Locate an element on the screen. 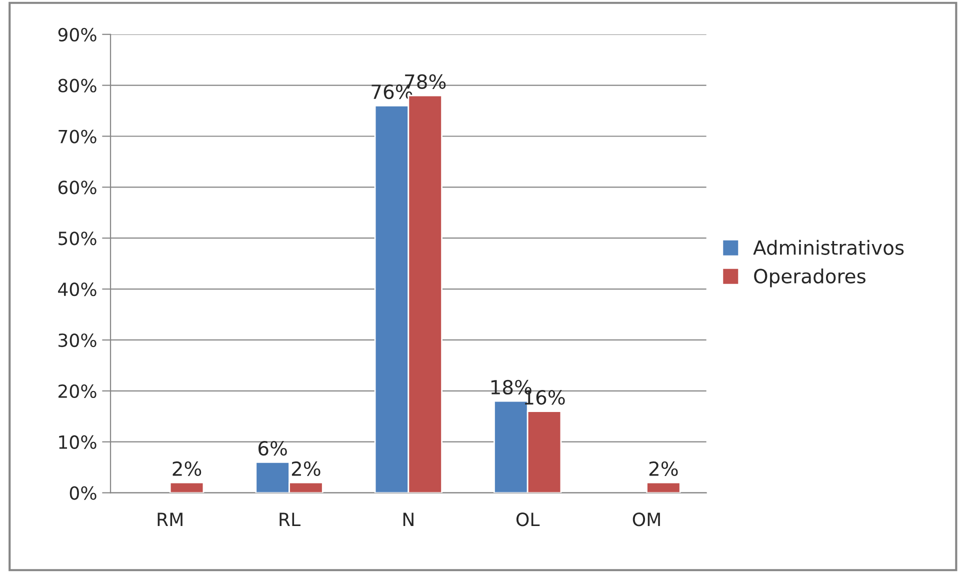 Image resolution: width=961 pixels, height=573 pixels. x-tick-label: RL is located at coordinates (290, 519).